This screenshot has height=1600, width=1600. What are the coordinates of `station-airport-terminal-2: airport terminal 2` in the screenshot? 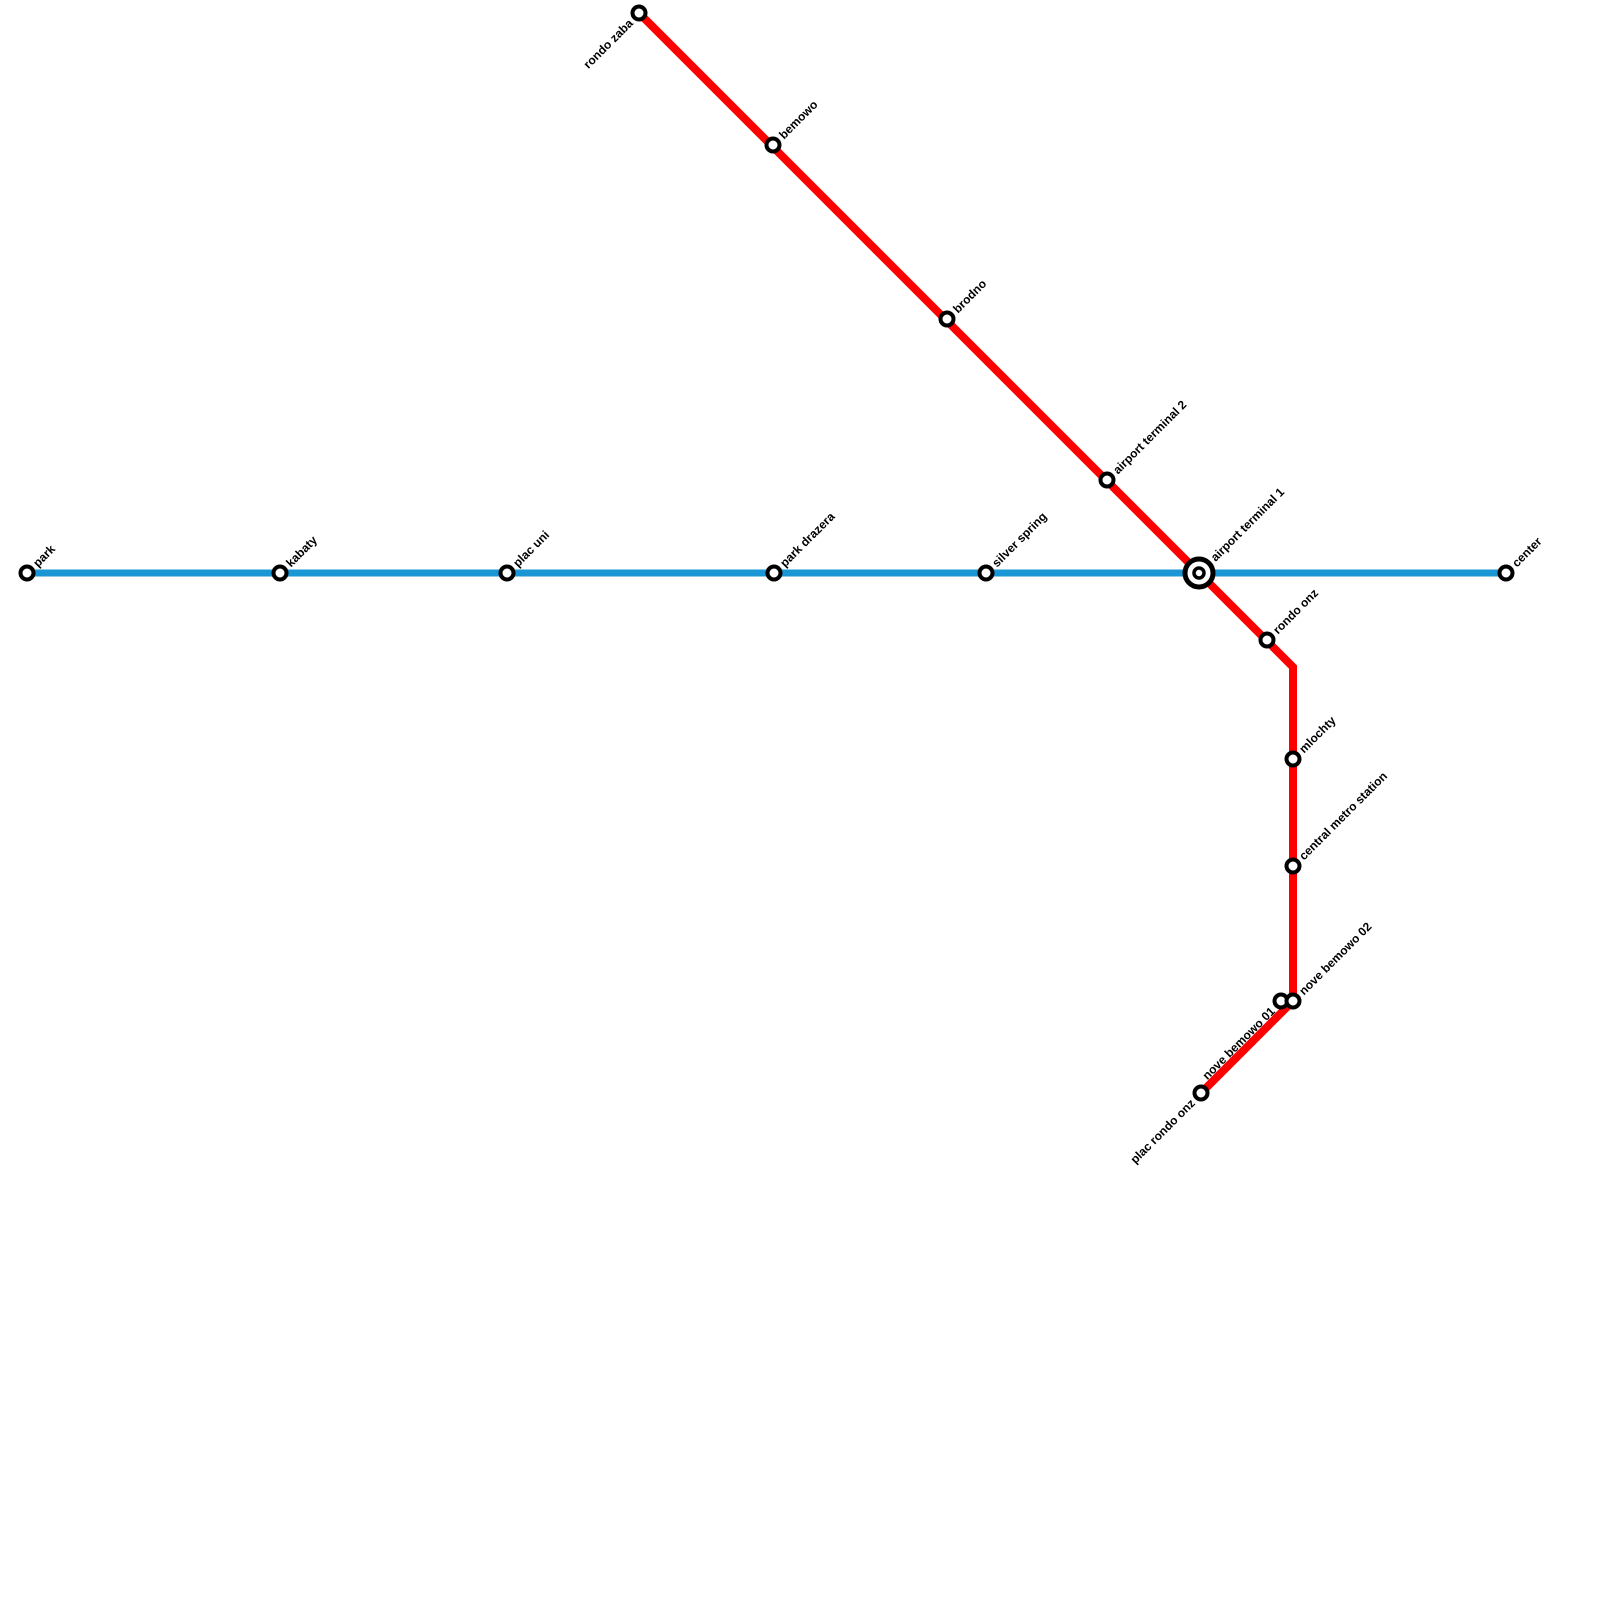 It's located at (1144, 443).